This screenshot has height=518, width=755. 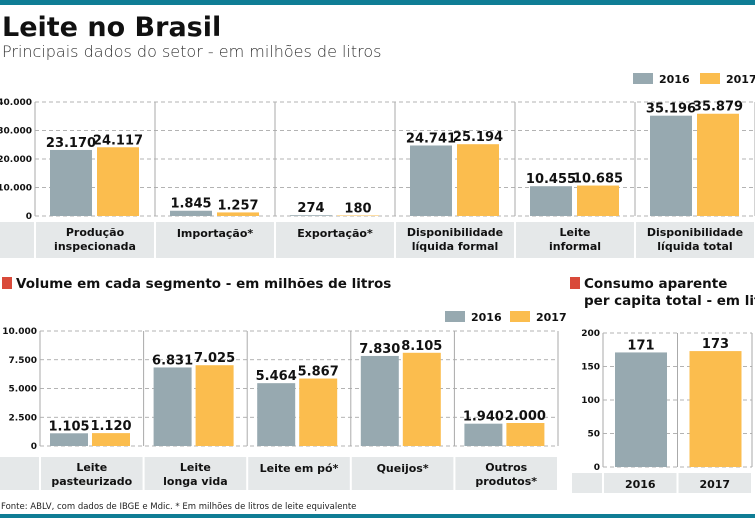 I want to click on chart-per-capita: 0 50 100 150 200 171 2016 173 2017, so click(x=662, y=411).